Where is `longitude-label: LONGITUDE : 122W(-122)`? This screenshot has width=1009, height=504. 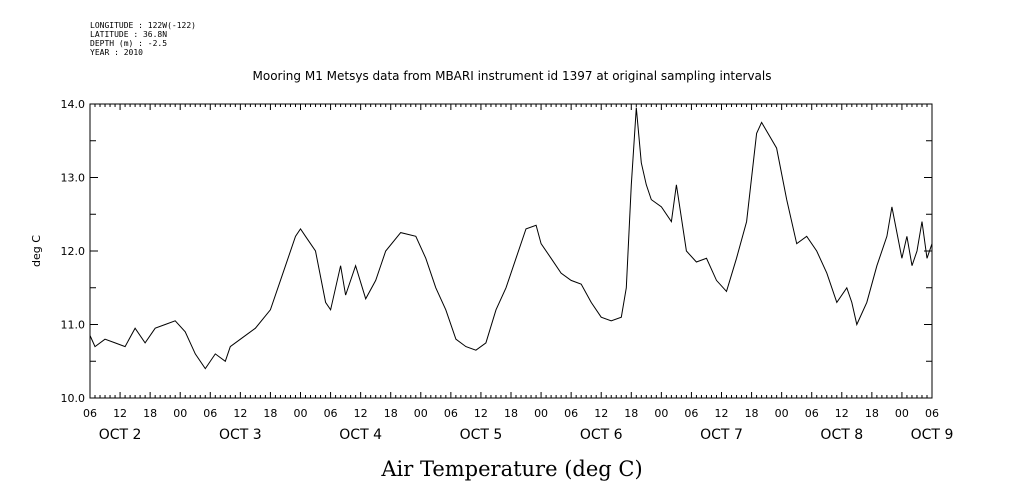 longitude-label: LONGITUDE : 122W(-122) is located at coordinates (143, 25).